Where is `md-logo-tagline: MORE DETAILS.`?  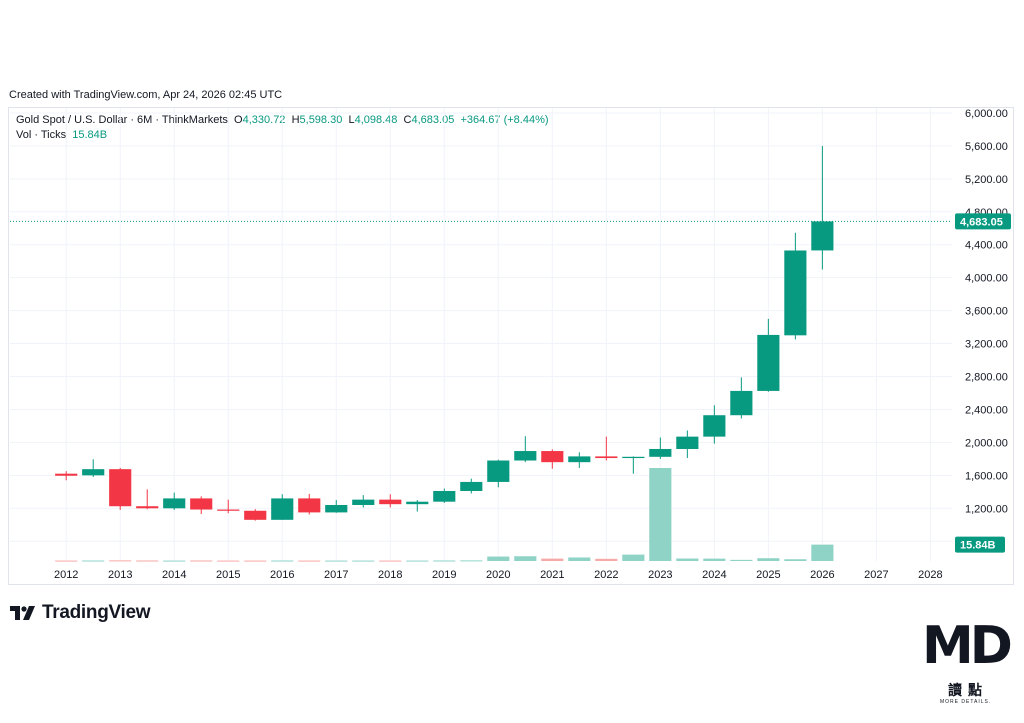
md-logo-tagline: MORE DETAILS. is located at coordinates (966, 702).